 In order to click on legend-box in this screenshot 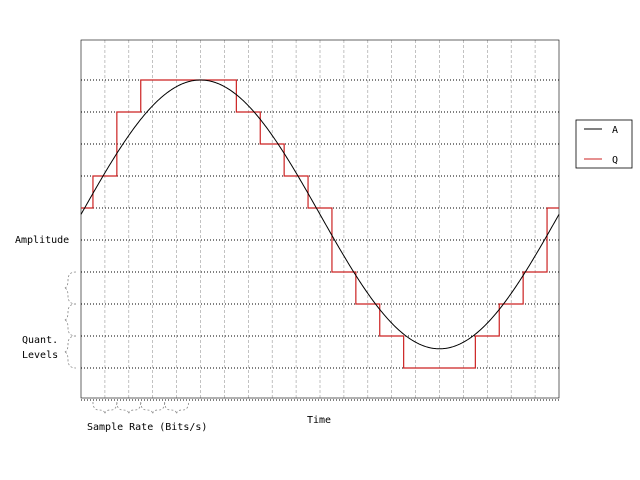, I will do `click(604, 144)`.